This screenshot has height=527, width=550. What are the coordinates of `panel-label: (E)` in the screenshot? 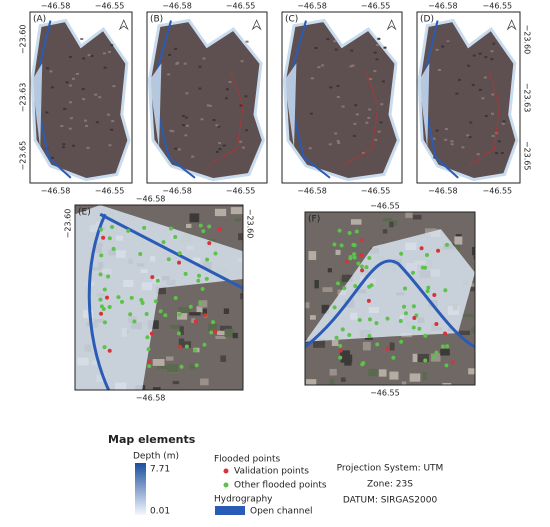 It's located at (84, 213).